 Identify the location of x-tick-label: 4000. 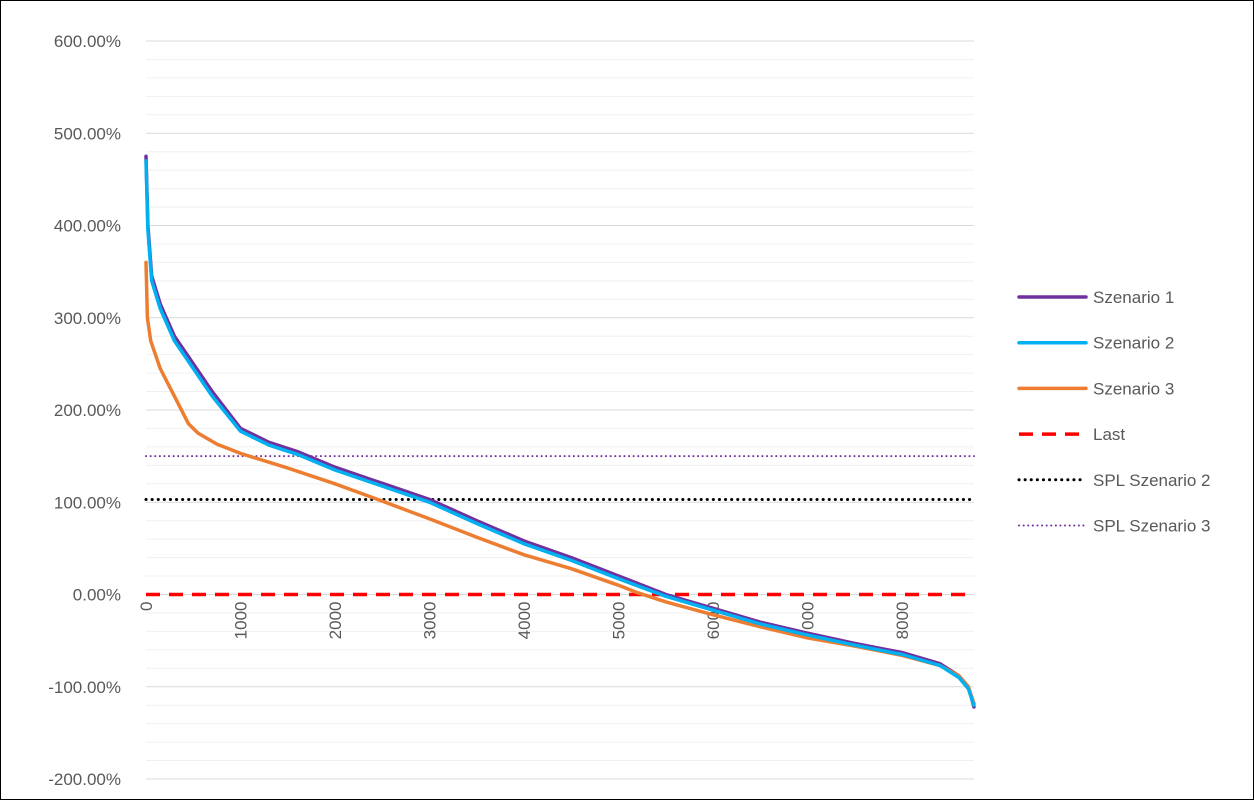
(524, 621).